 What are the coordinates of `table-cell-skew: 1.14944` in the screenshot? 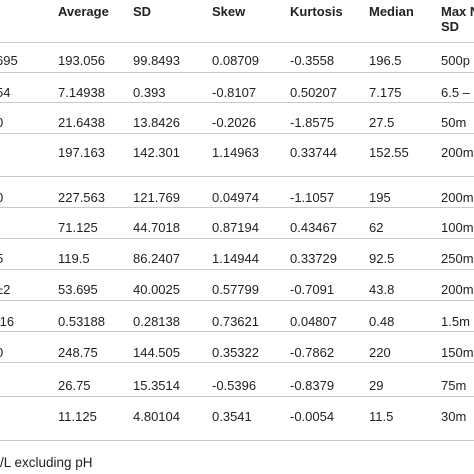 It's located at (235, 258).